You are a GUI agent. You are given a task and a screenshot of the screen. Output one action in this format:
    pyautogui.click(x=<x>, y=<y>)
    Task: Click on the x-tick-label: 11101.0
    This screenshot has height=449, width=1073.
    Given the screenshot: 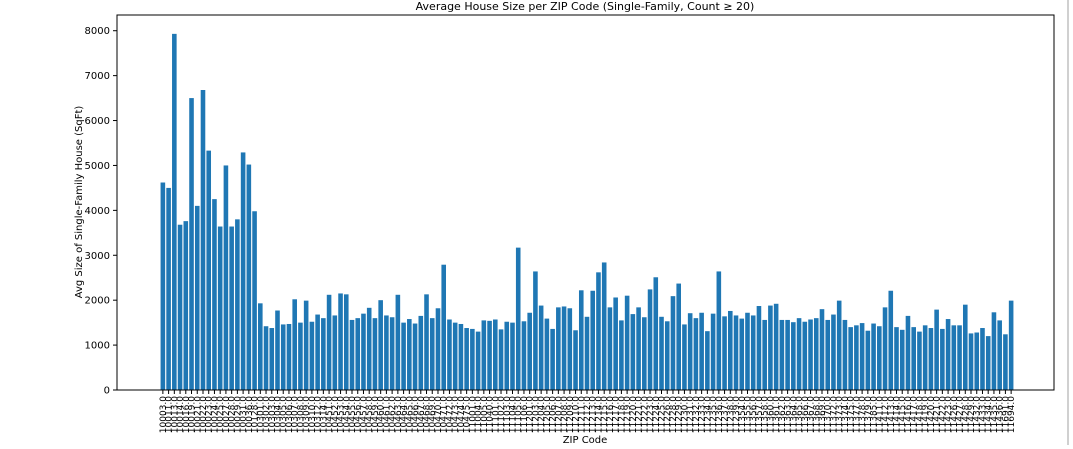 What is the action you would take?
    pyautogui.click(x=496, y=414)
    